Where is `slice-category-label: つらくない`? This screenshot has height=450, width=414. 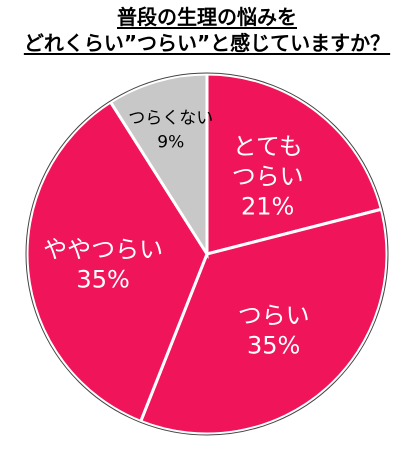
slice-category-label: つらくない is located at coordinates (170, 119).